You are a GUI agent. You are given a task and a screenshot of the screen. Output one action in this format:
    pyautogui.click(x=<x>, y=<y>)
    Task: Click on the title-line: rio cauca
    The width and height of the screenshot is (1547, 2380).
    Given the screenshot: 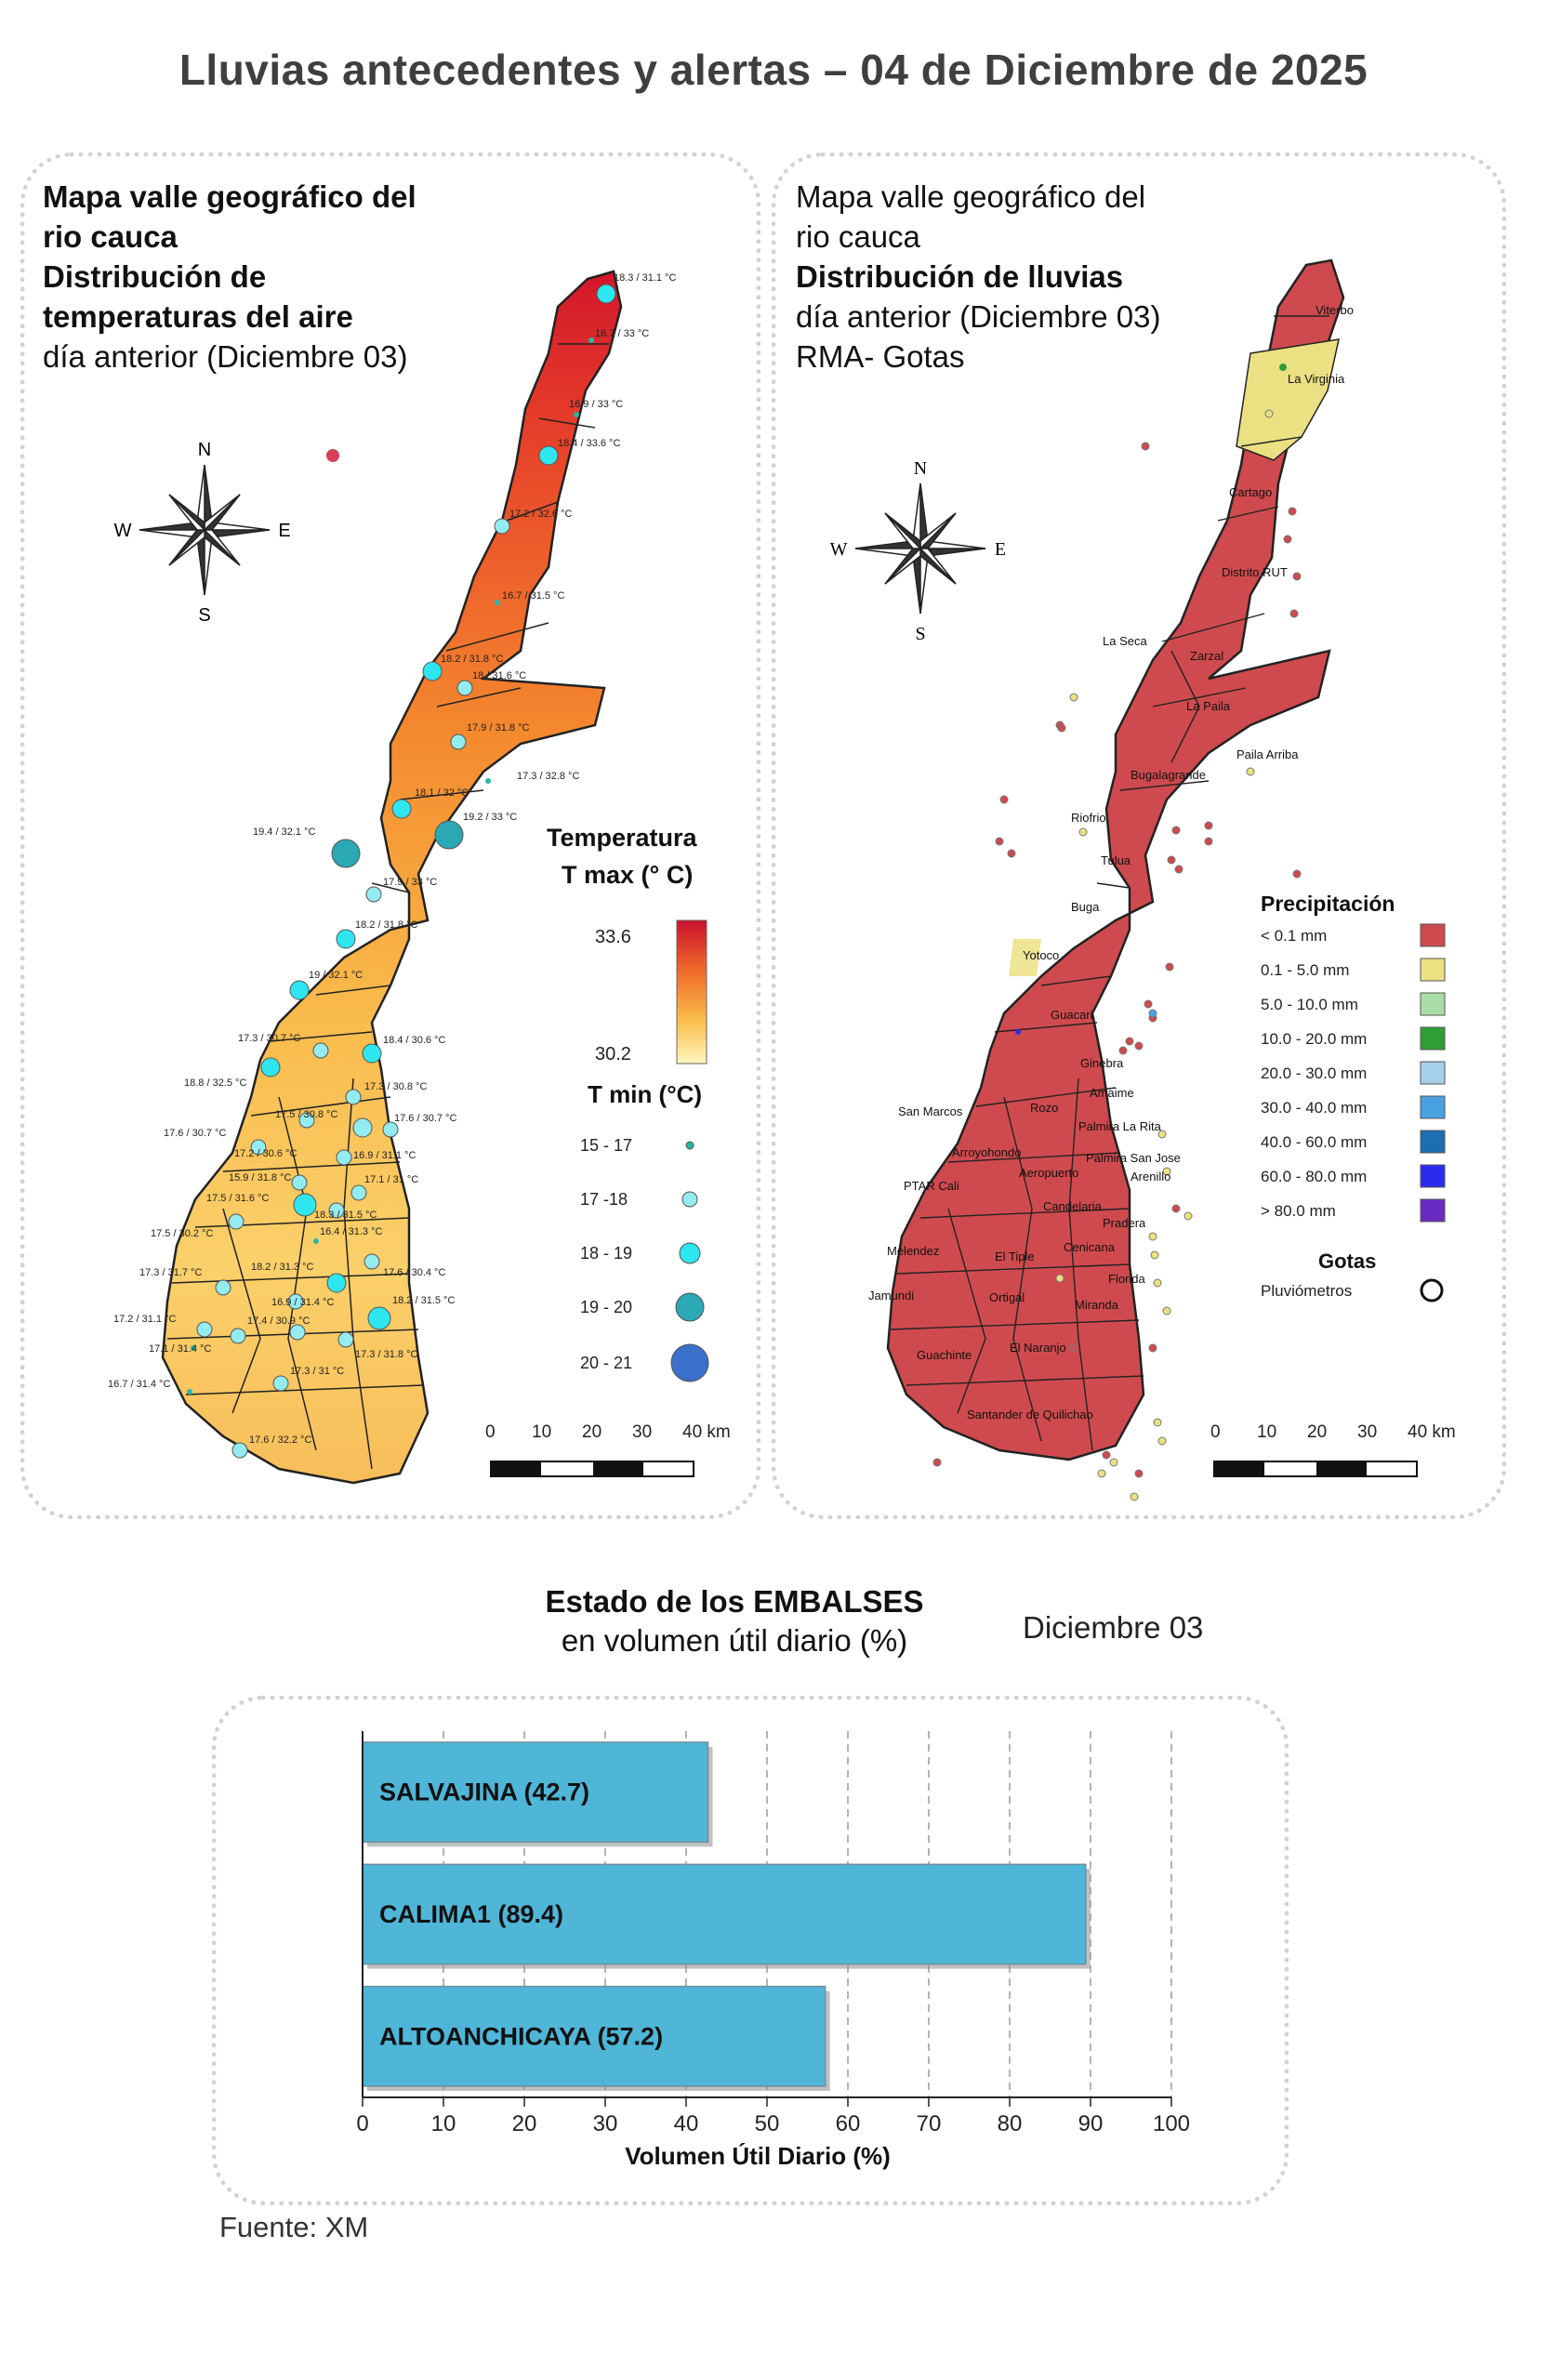 What is the action you would take?
    pyautogui.click(x=110, y=236)
    